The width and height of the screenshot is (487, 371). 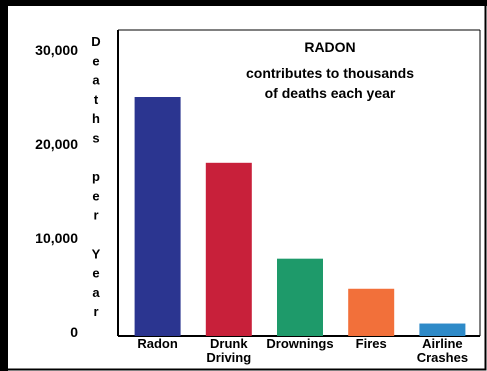 I want to click on y-tick-label: 0, so click(x=74, y=332).